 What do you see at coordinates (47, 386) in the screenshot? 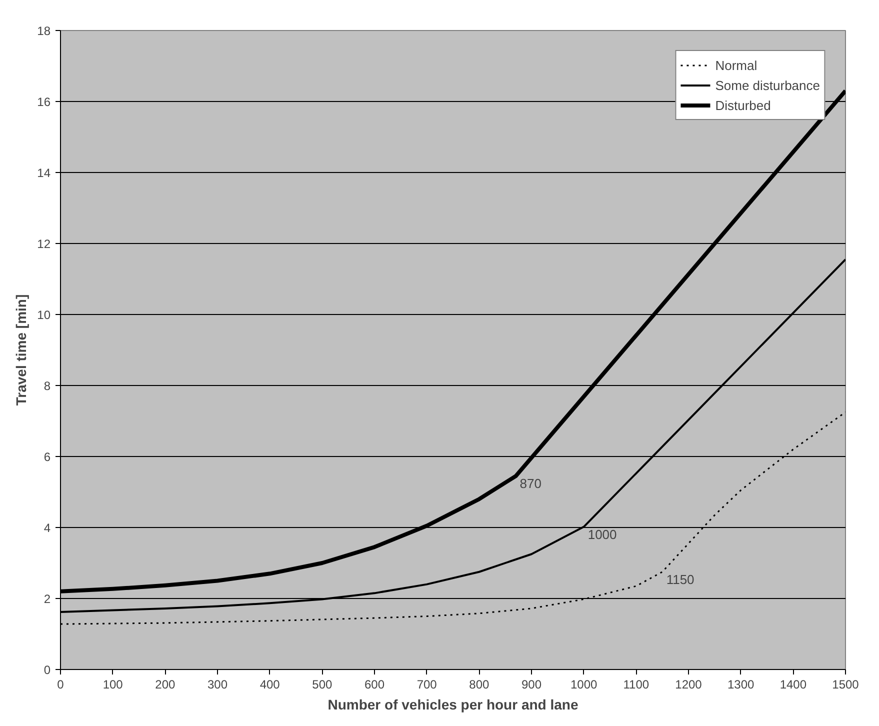
I see `y-tick-label: 8` at bounding box center [47, 386].